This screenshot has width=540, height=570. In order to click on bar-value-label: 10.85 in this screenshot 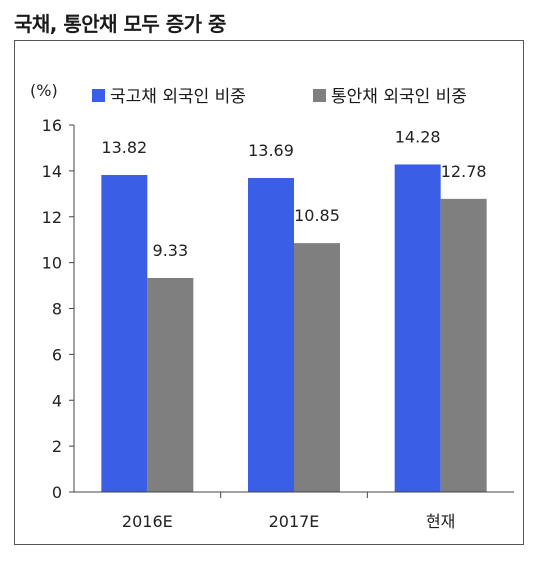, I will do `click(317, 215)`.